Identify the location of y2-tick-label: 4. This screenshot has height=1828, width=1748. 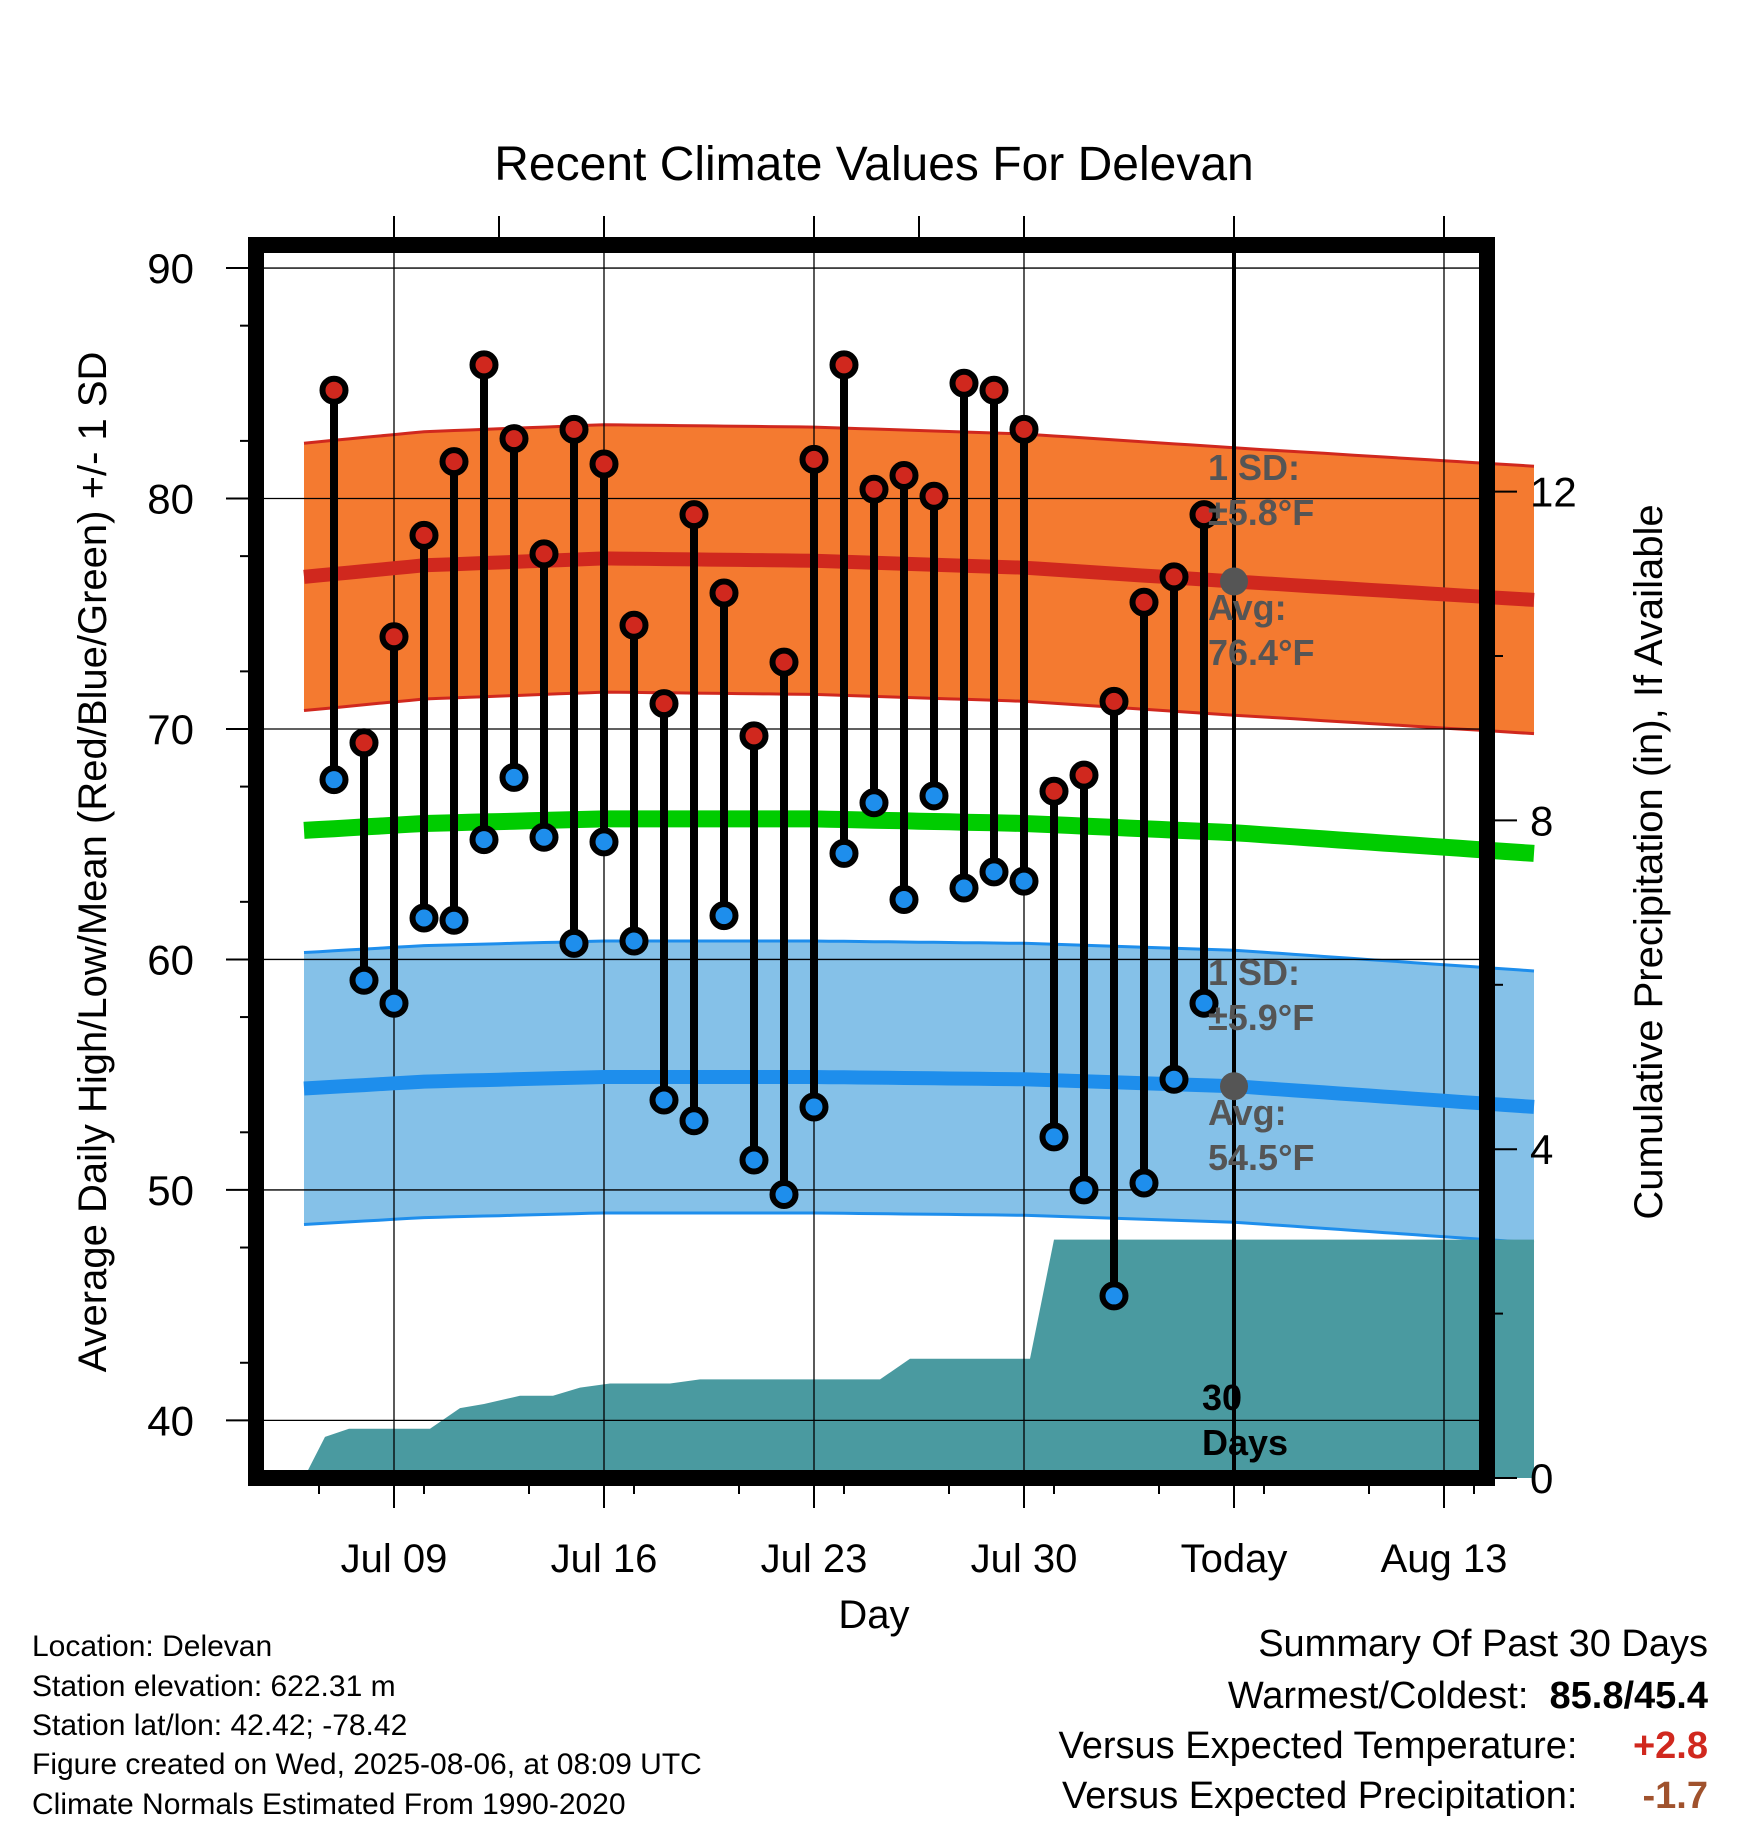
(1541, 1149).